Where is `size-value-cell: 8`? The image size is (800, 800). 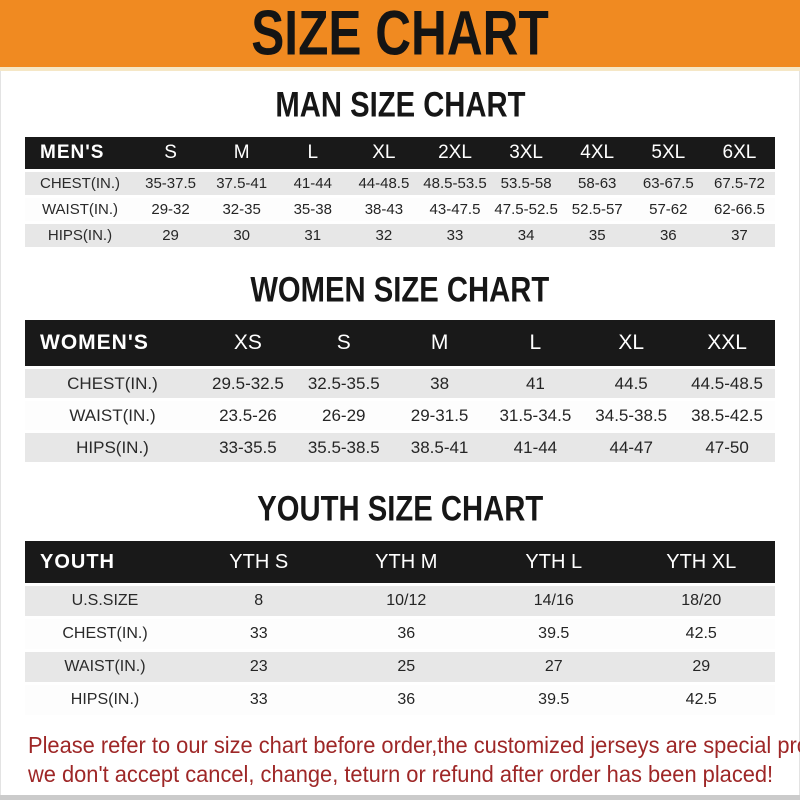 size-value-cell: 8 is located at coordinates (259, 601).